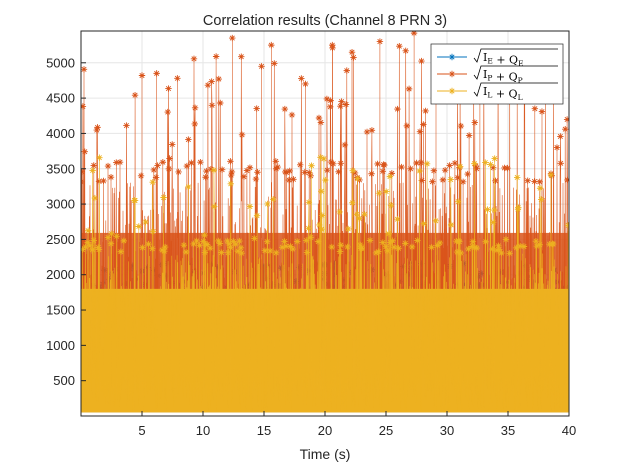 This screenshot has height=468, width=624. What do you see at coordinates (60, 62) in the screenshot?
I see `y-tick-label: 5000` at bounding box center [60, 62].